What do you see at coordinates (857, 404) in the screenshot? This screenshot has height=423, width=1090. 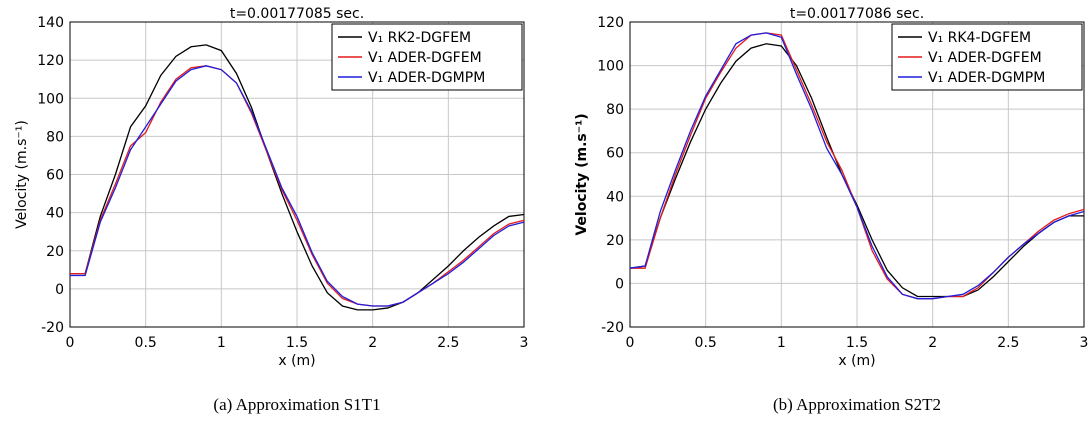 I see `caption: (b) Approximation S2T2` at bounding box center [857, 404].